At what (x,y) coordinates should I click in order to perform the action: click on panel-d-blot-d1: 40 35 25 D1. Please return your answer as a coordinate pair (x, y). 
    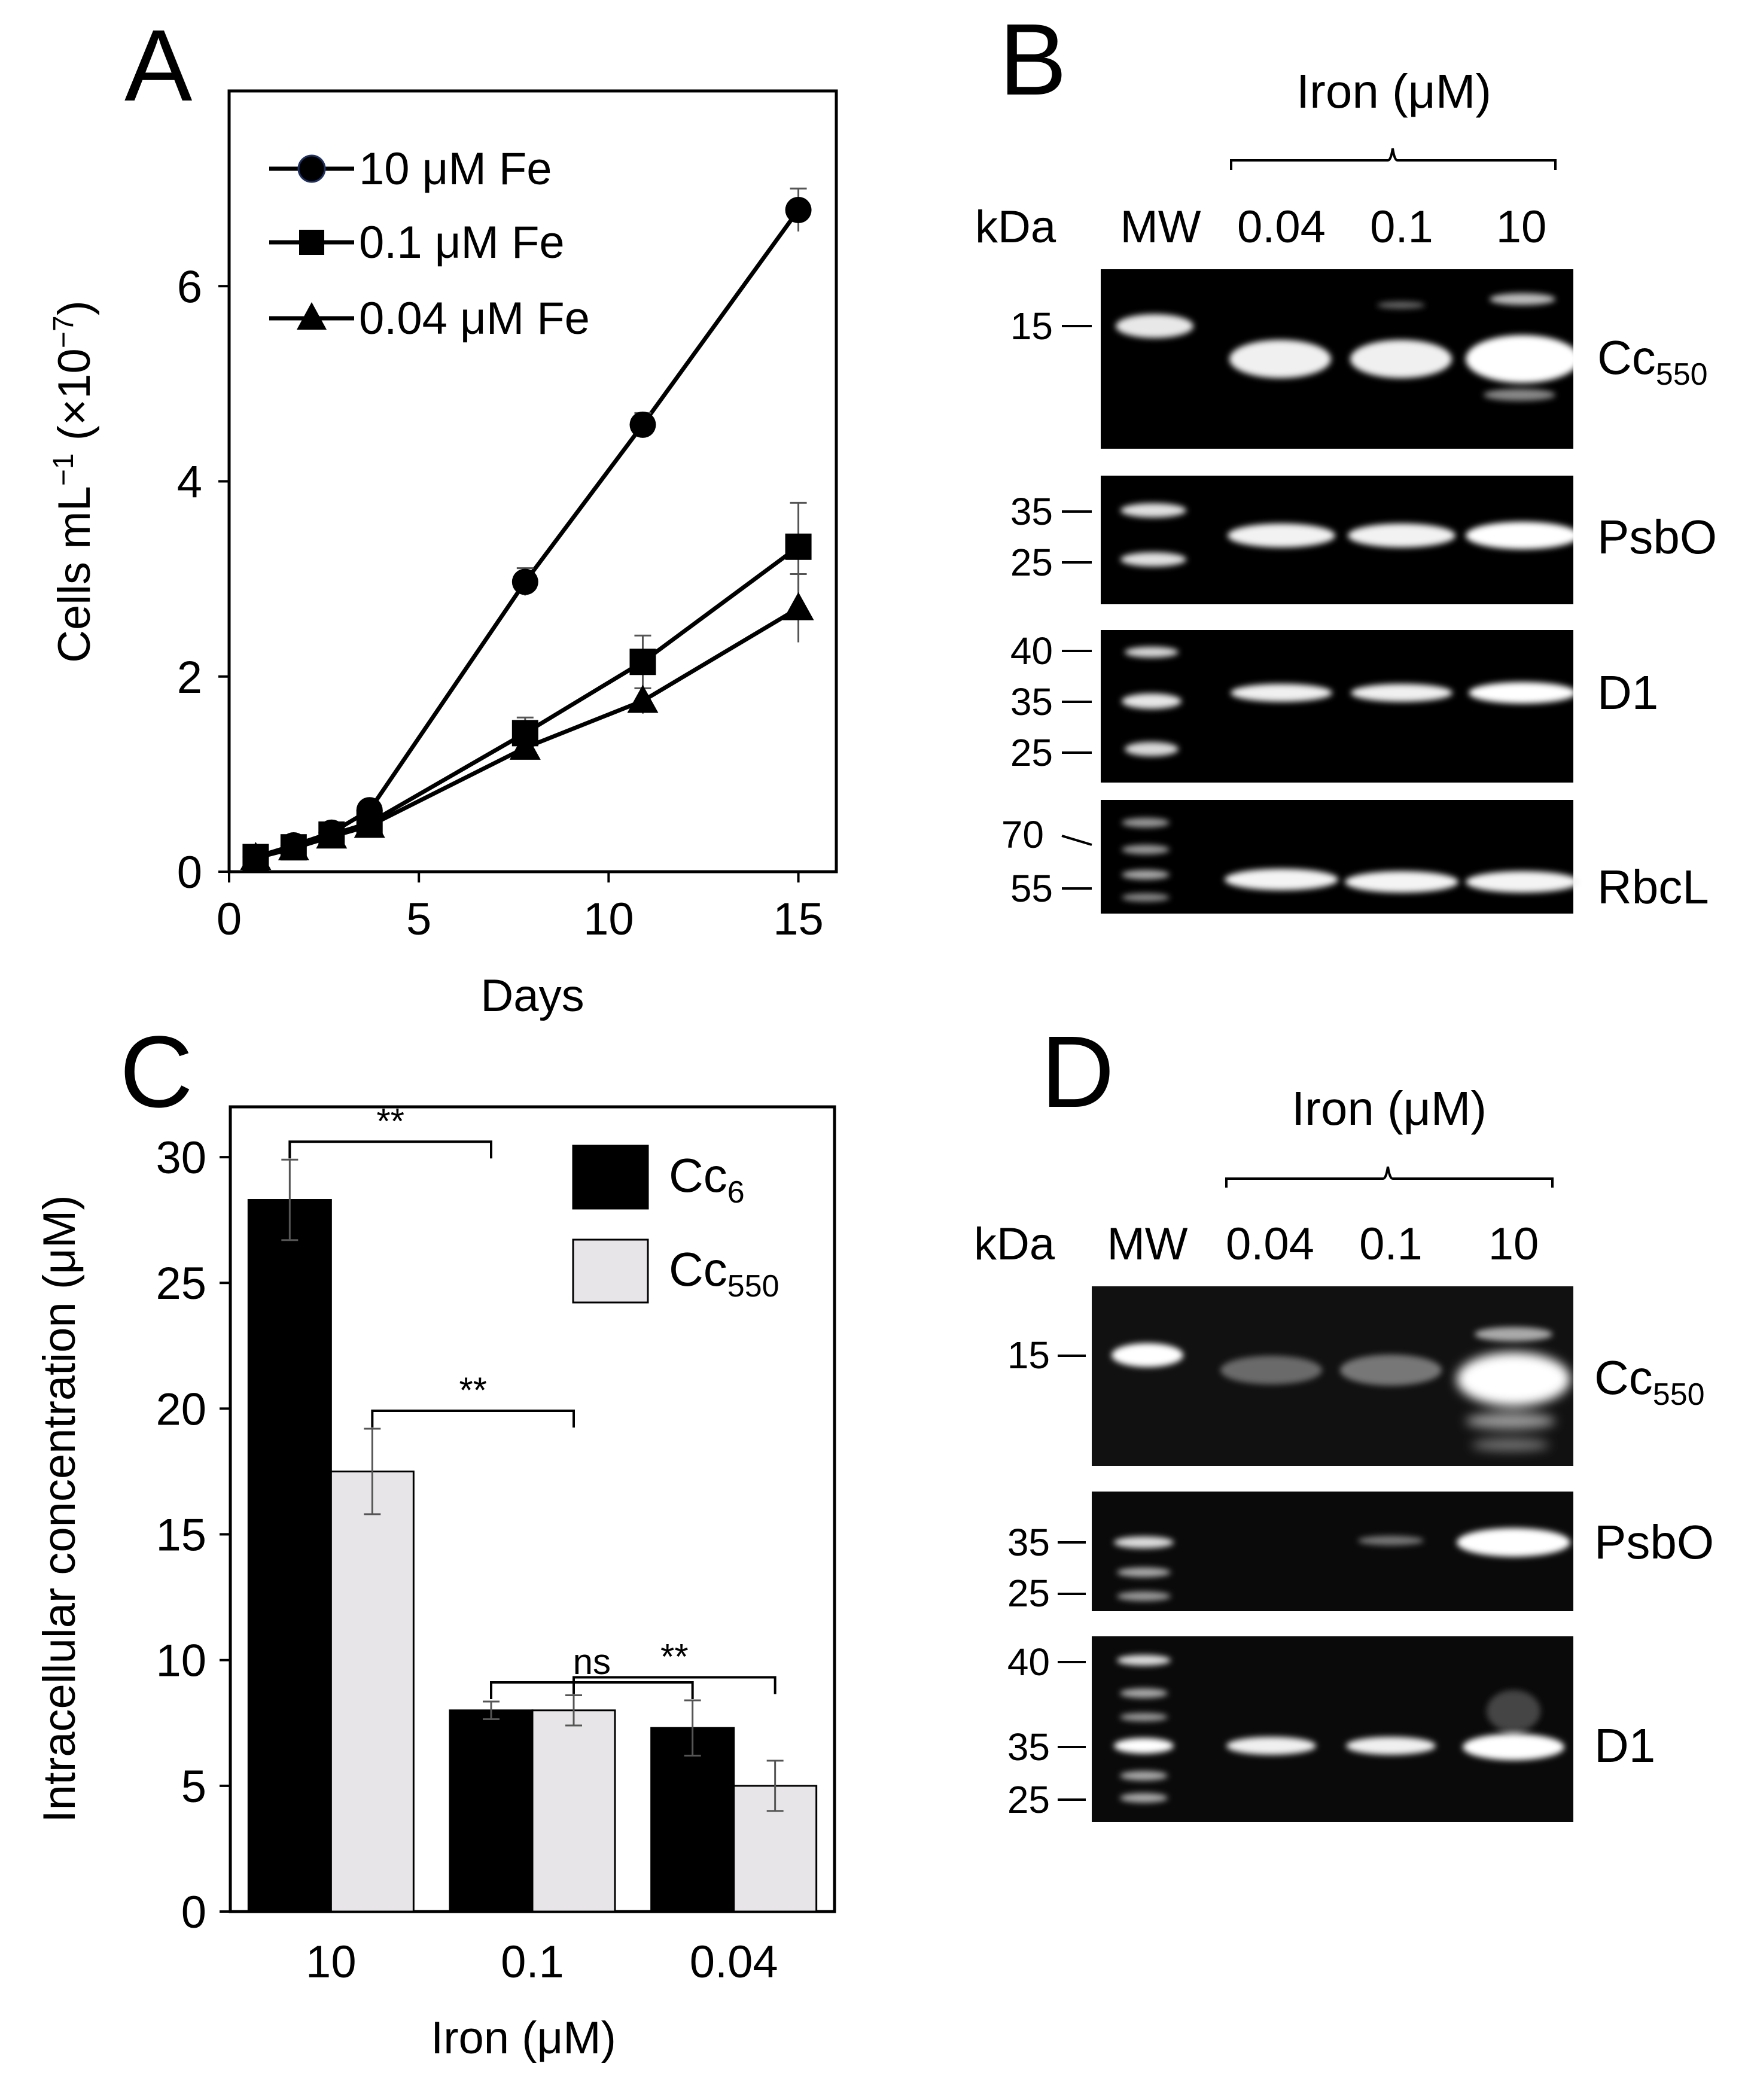
    Looking at the image, I should click on (1331, 1729).